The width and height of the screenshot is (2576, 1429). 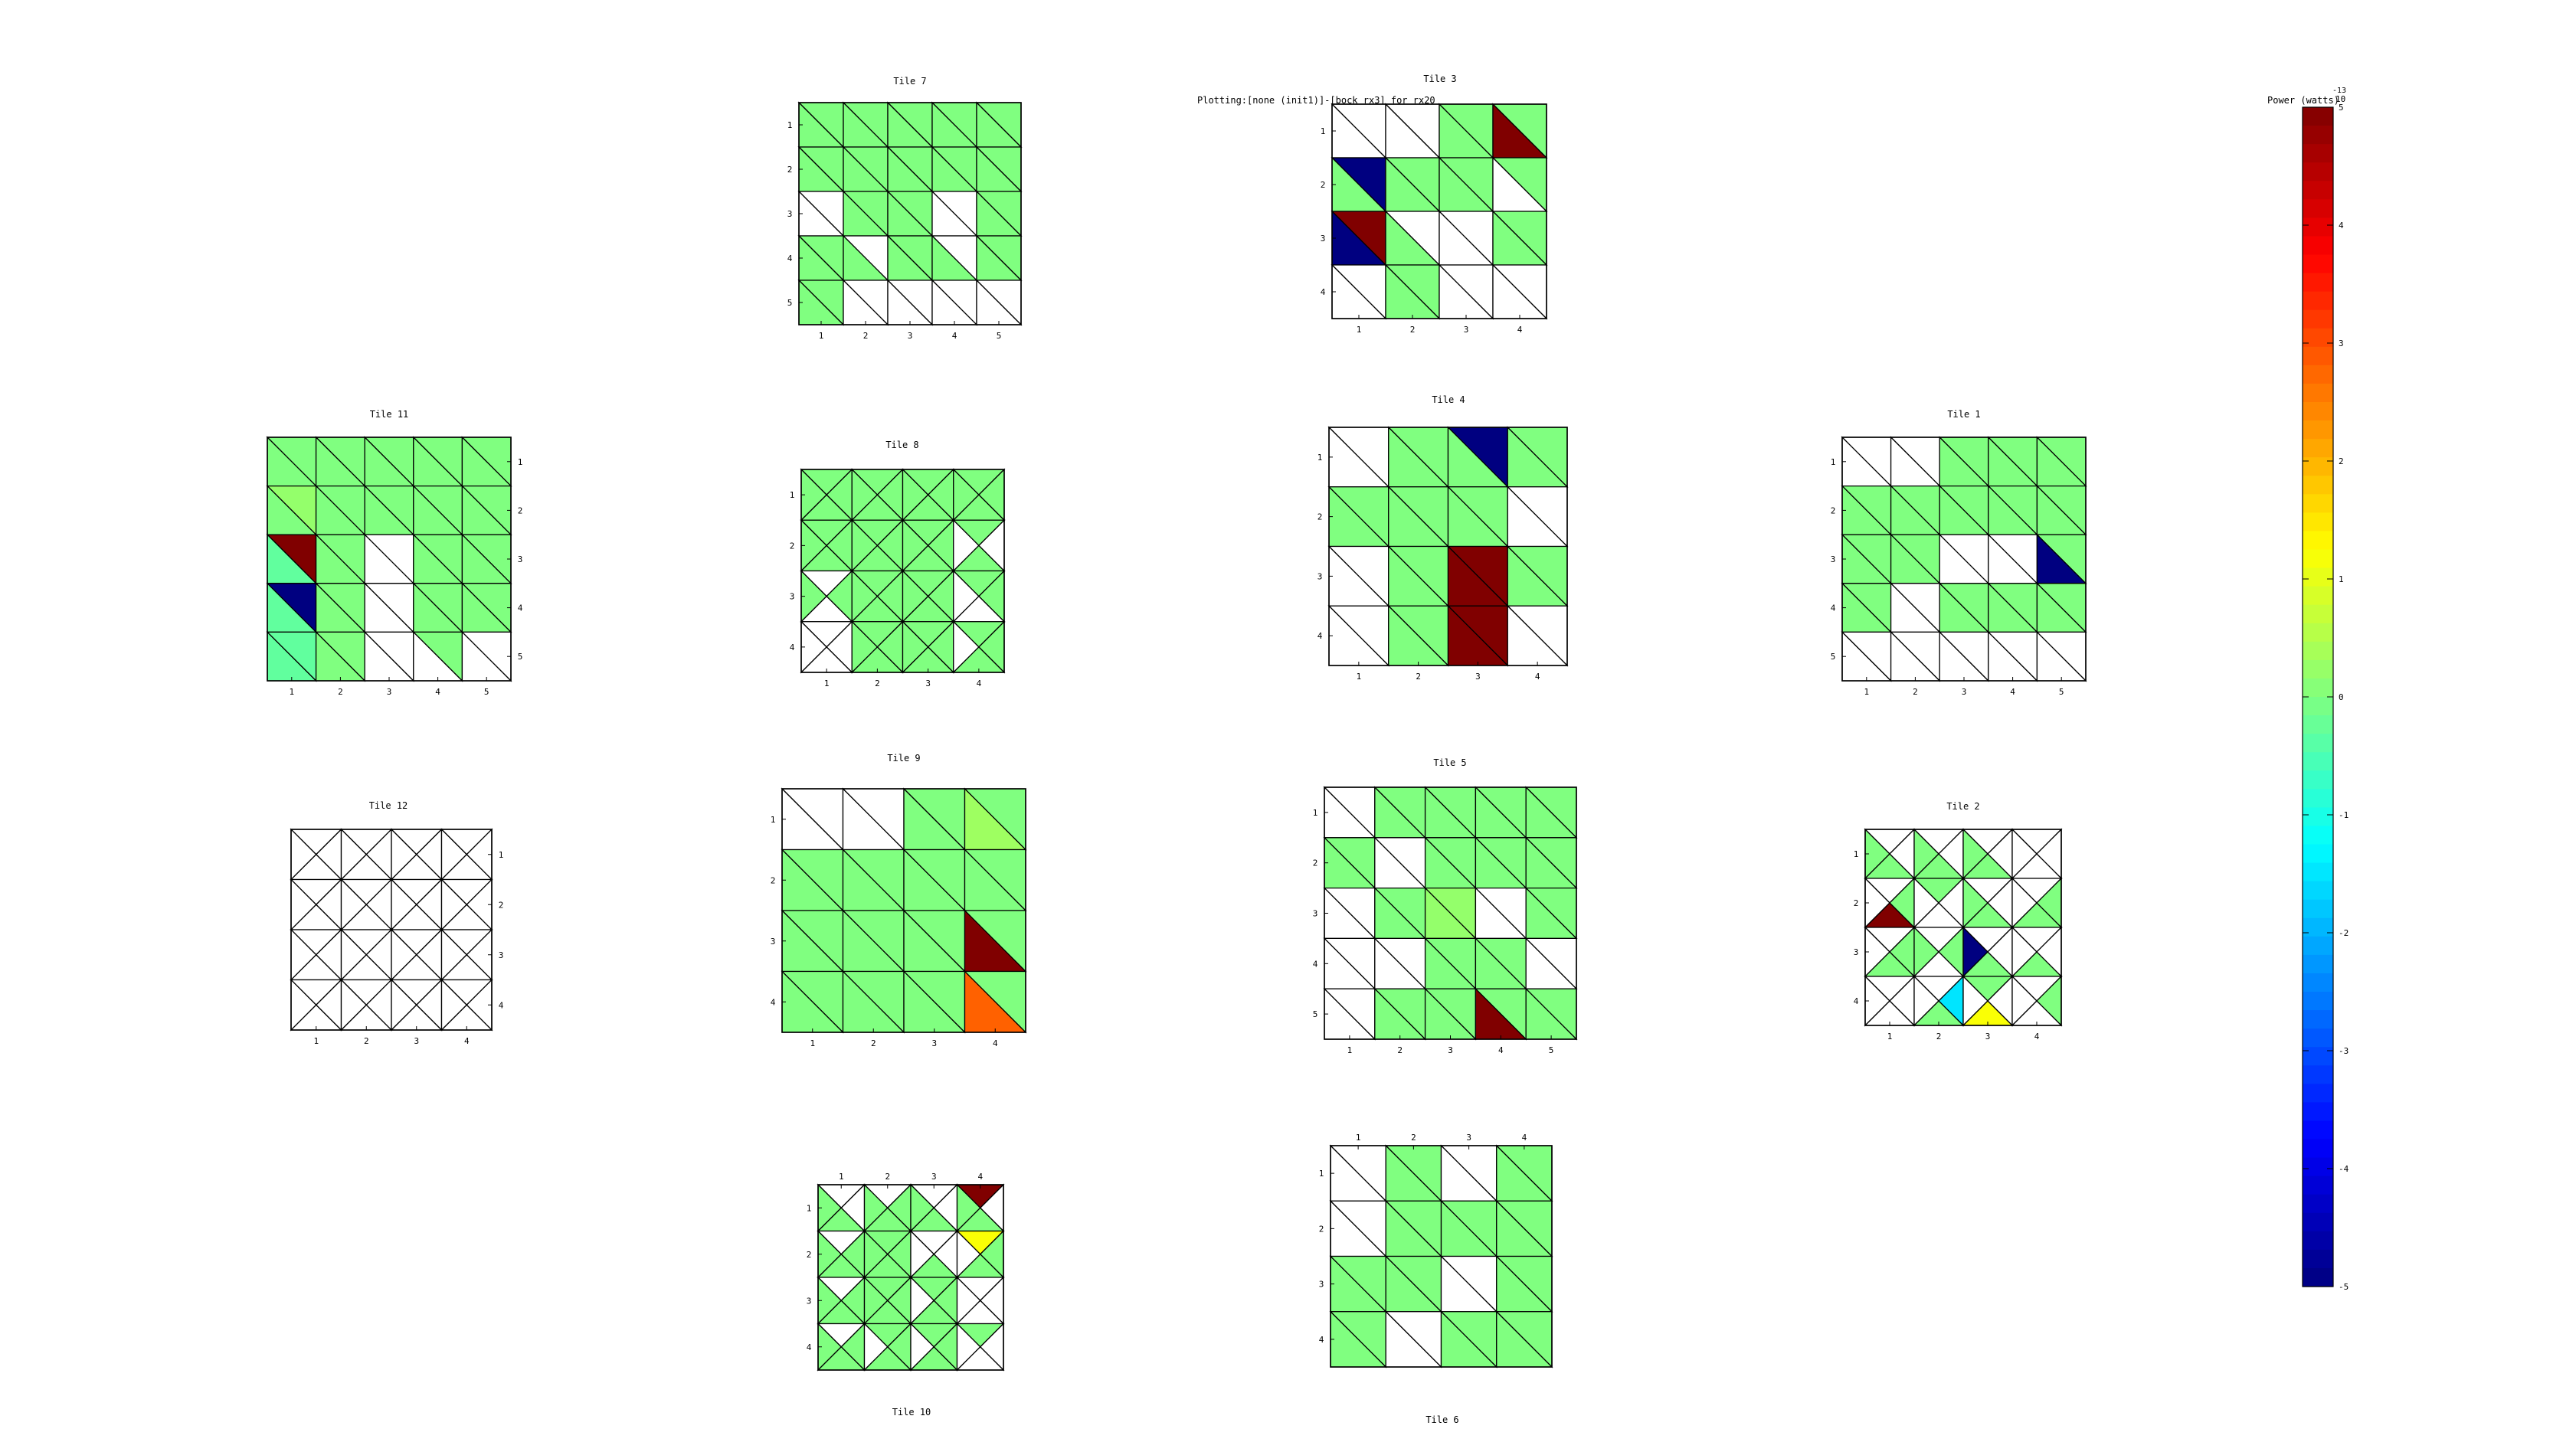 What do you see at coordinates (1448, 400) in the screenshot?
I see `tile-title: Tile 4` at bounding box center [1448, 400].